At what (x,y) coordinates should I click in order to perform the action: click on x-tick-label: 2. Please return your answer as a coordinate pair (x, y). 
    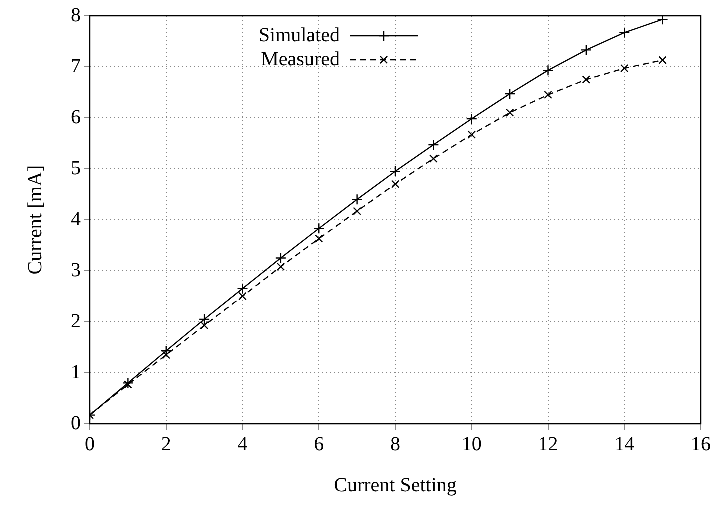
    Looking at the image, I should click on (166, 444).